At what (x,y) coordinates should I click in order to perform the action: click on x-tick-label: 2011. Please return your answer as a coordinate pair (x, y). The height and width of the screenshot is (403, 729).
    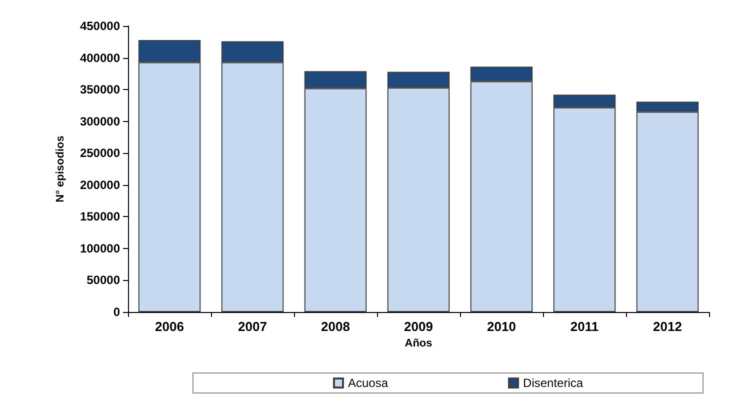
    Looking at the image, I should click on (584, 326).